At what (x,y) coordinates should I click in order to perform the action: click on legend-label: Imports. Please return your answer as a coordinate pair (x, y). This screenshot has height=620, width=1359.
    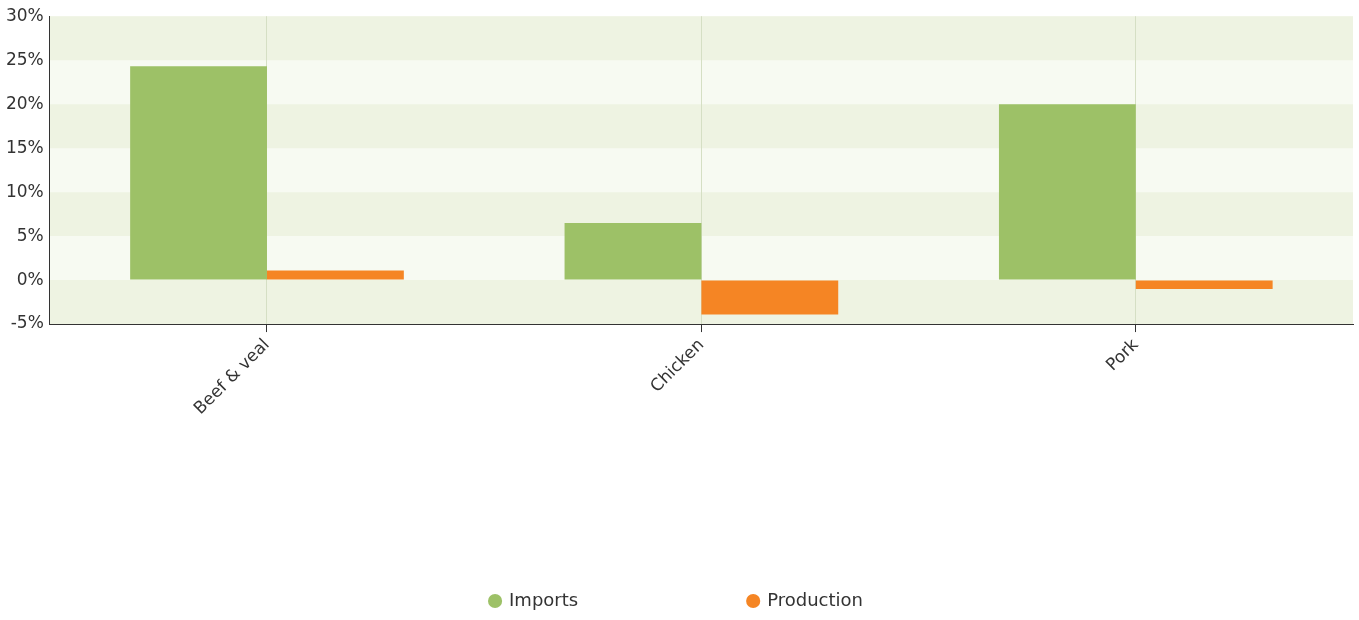
    Looking at the image, I should click on (544, 599).